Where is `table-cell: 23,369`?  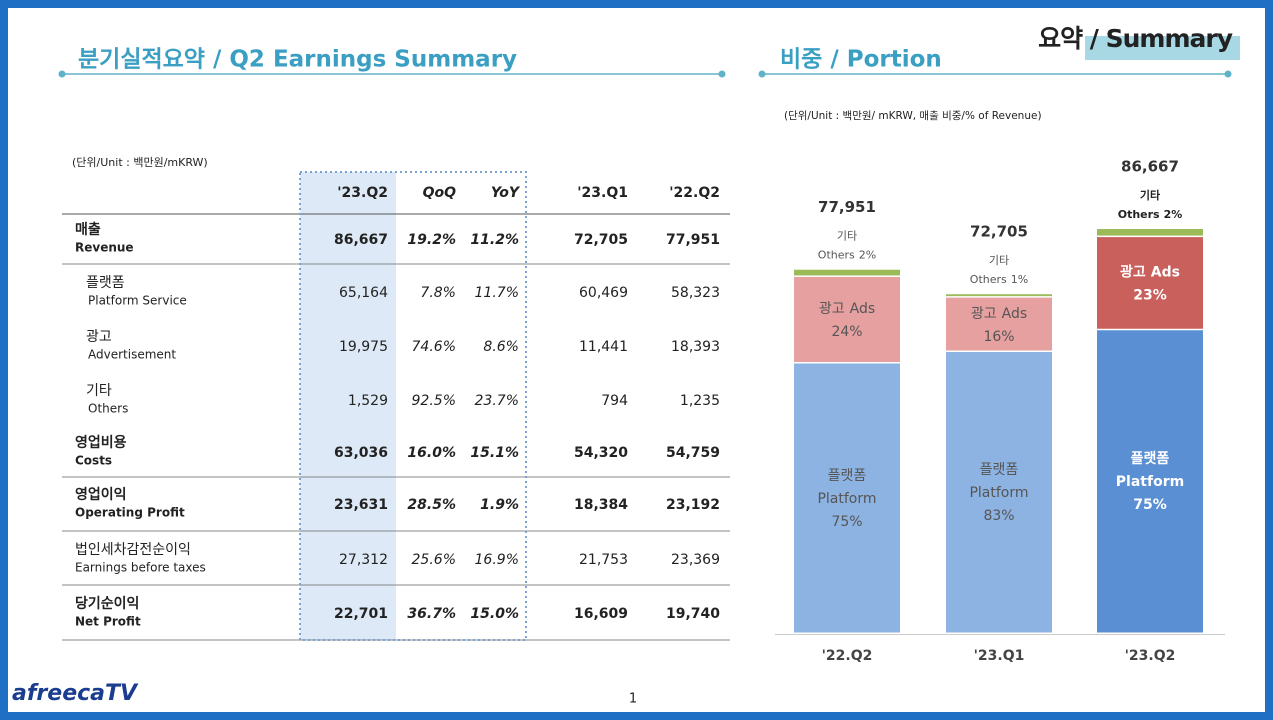
table-cell: 23,369 is located at coordinates (695, 560).